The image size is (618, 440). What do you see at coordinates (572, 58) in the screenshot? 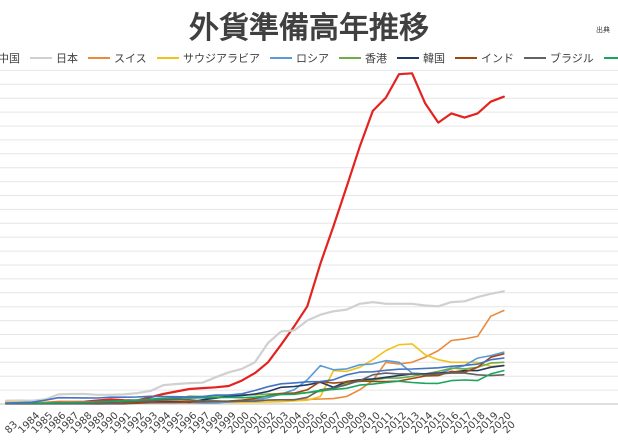
I see `legend-label-8: ブラジル` at bounding box center [572, 58].